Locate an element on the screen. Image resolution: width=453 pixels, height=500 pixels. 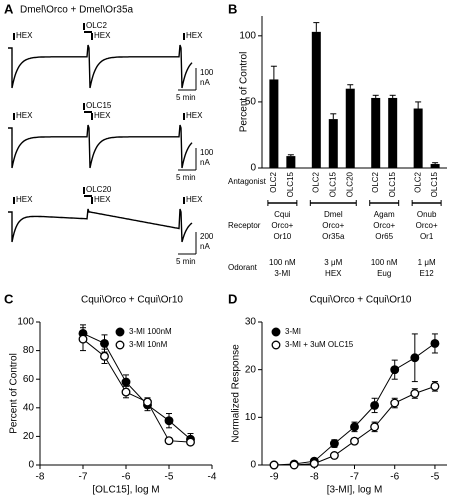
stimulus-label: OLC20 is located at coordinates (99, 189).